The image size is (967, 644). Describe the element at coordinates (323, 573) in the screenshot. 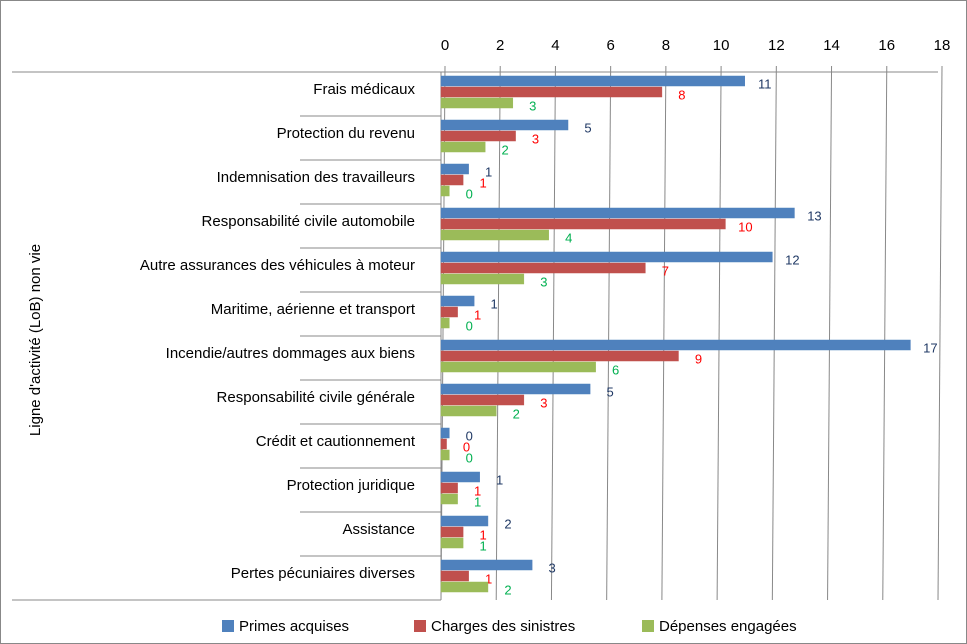

I see `category-label: Pertes pécuniaires diverses` at that location.